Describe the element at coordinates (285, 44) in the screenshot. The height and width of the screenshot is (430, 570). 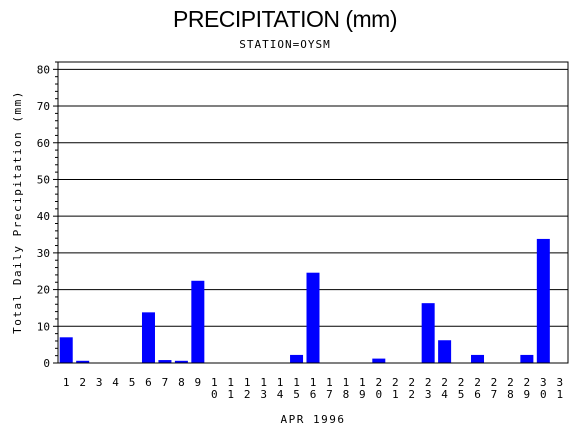
I see `chart-subtitle: STATION=OYSM` at that location.